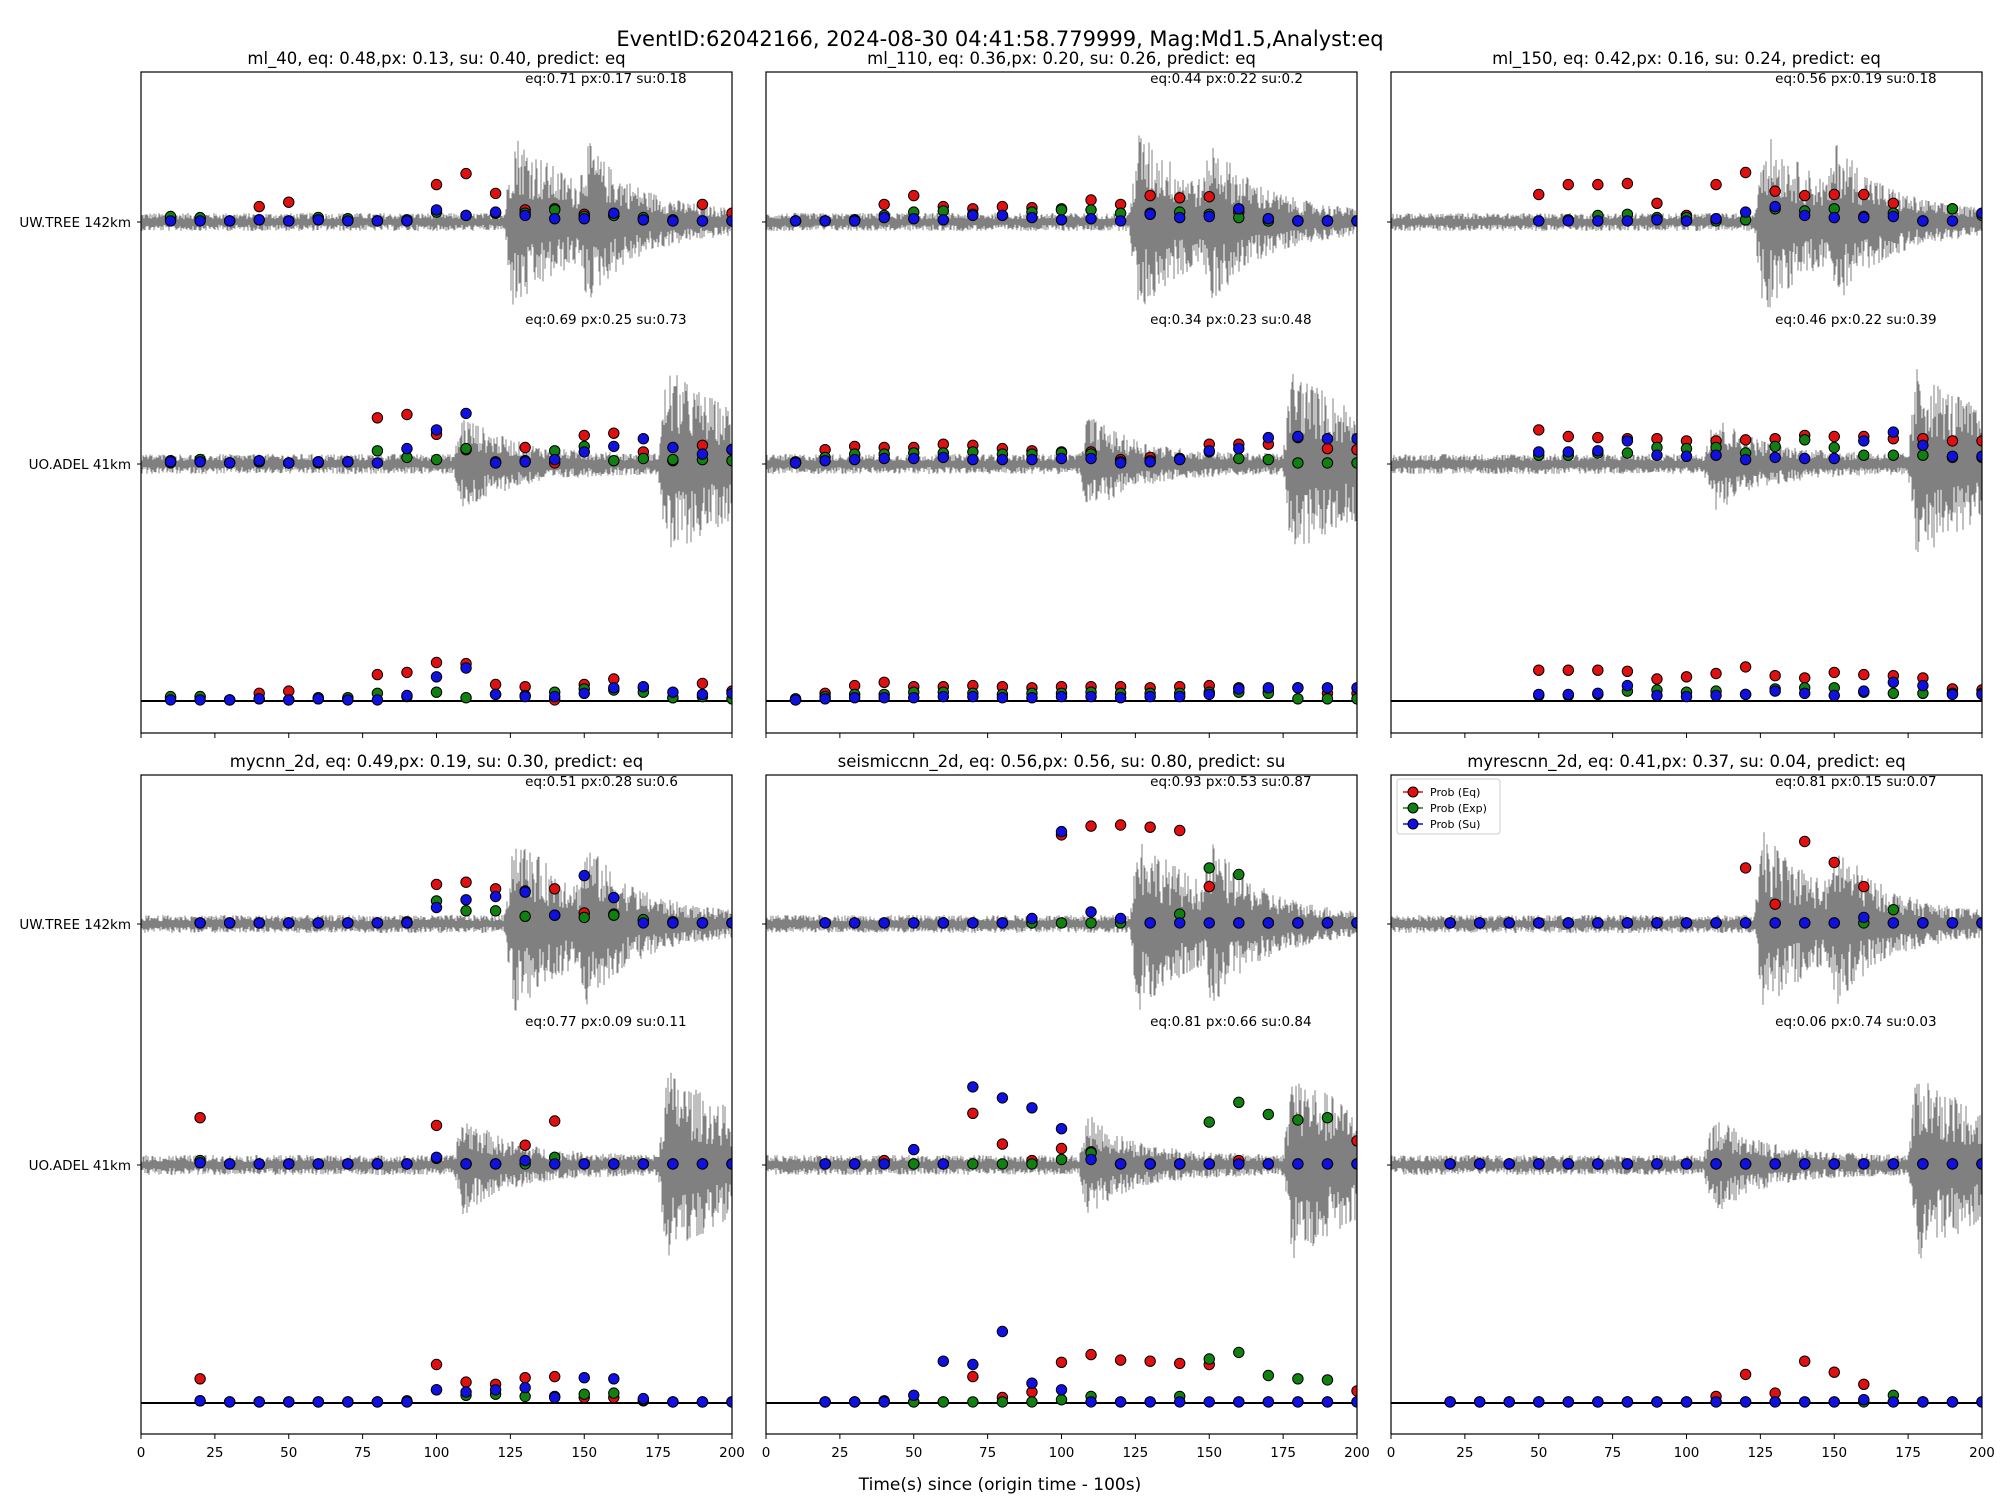 The image size is (2000, 1500). Describe the element at coordinates (1230, 782) in the screenshot. I see `station-summary: eq:0.93 px:0.53 su:0.87` at that location.